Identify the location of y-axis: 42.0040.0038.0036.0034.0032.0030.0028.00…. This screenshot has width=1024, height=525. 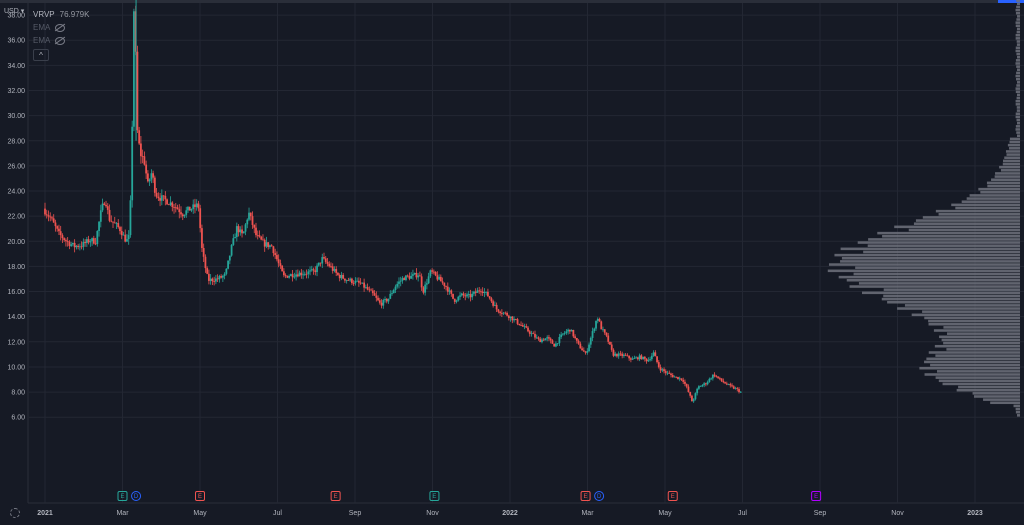
(16, 217).